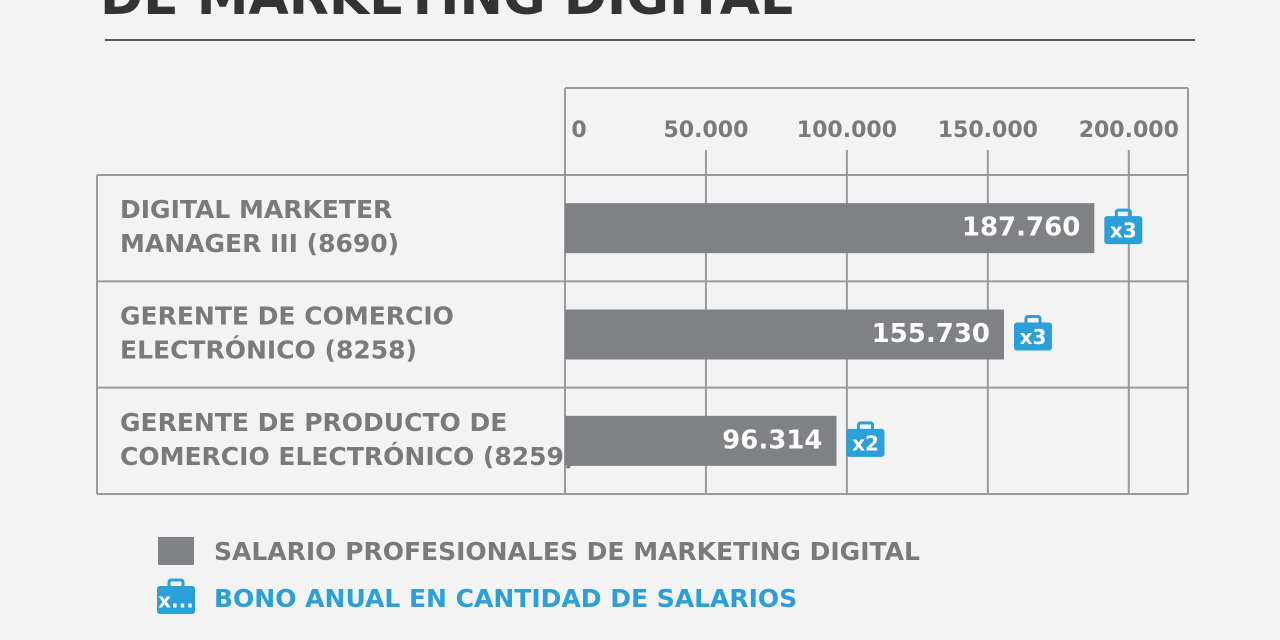 The image size is (1280, 640). Describe the element at coordinates (505, 598) in the screenshot. I see `legend-label: BONO ANUAL EN CANTIDAD DE SALARIOS` at that location.